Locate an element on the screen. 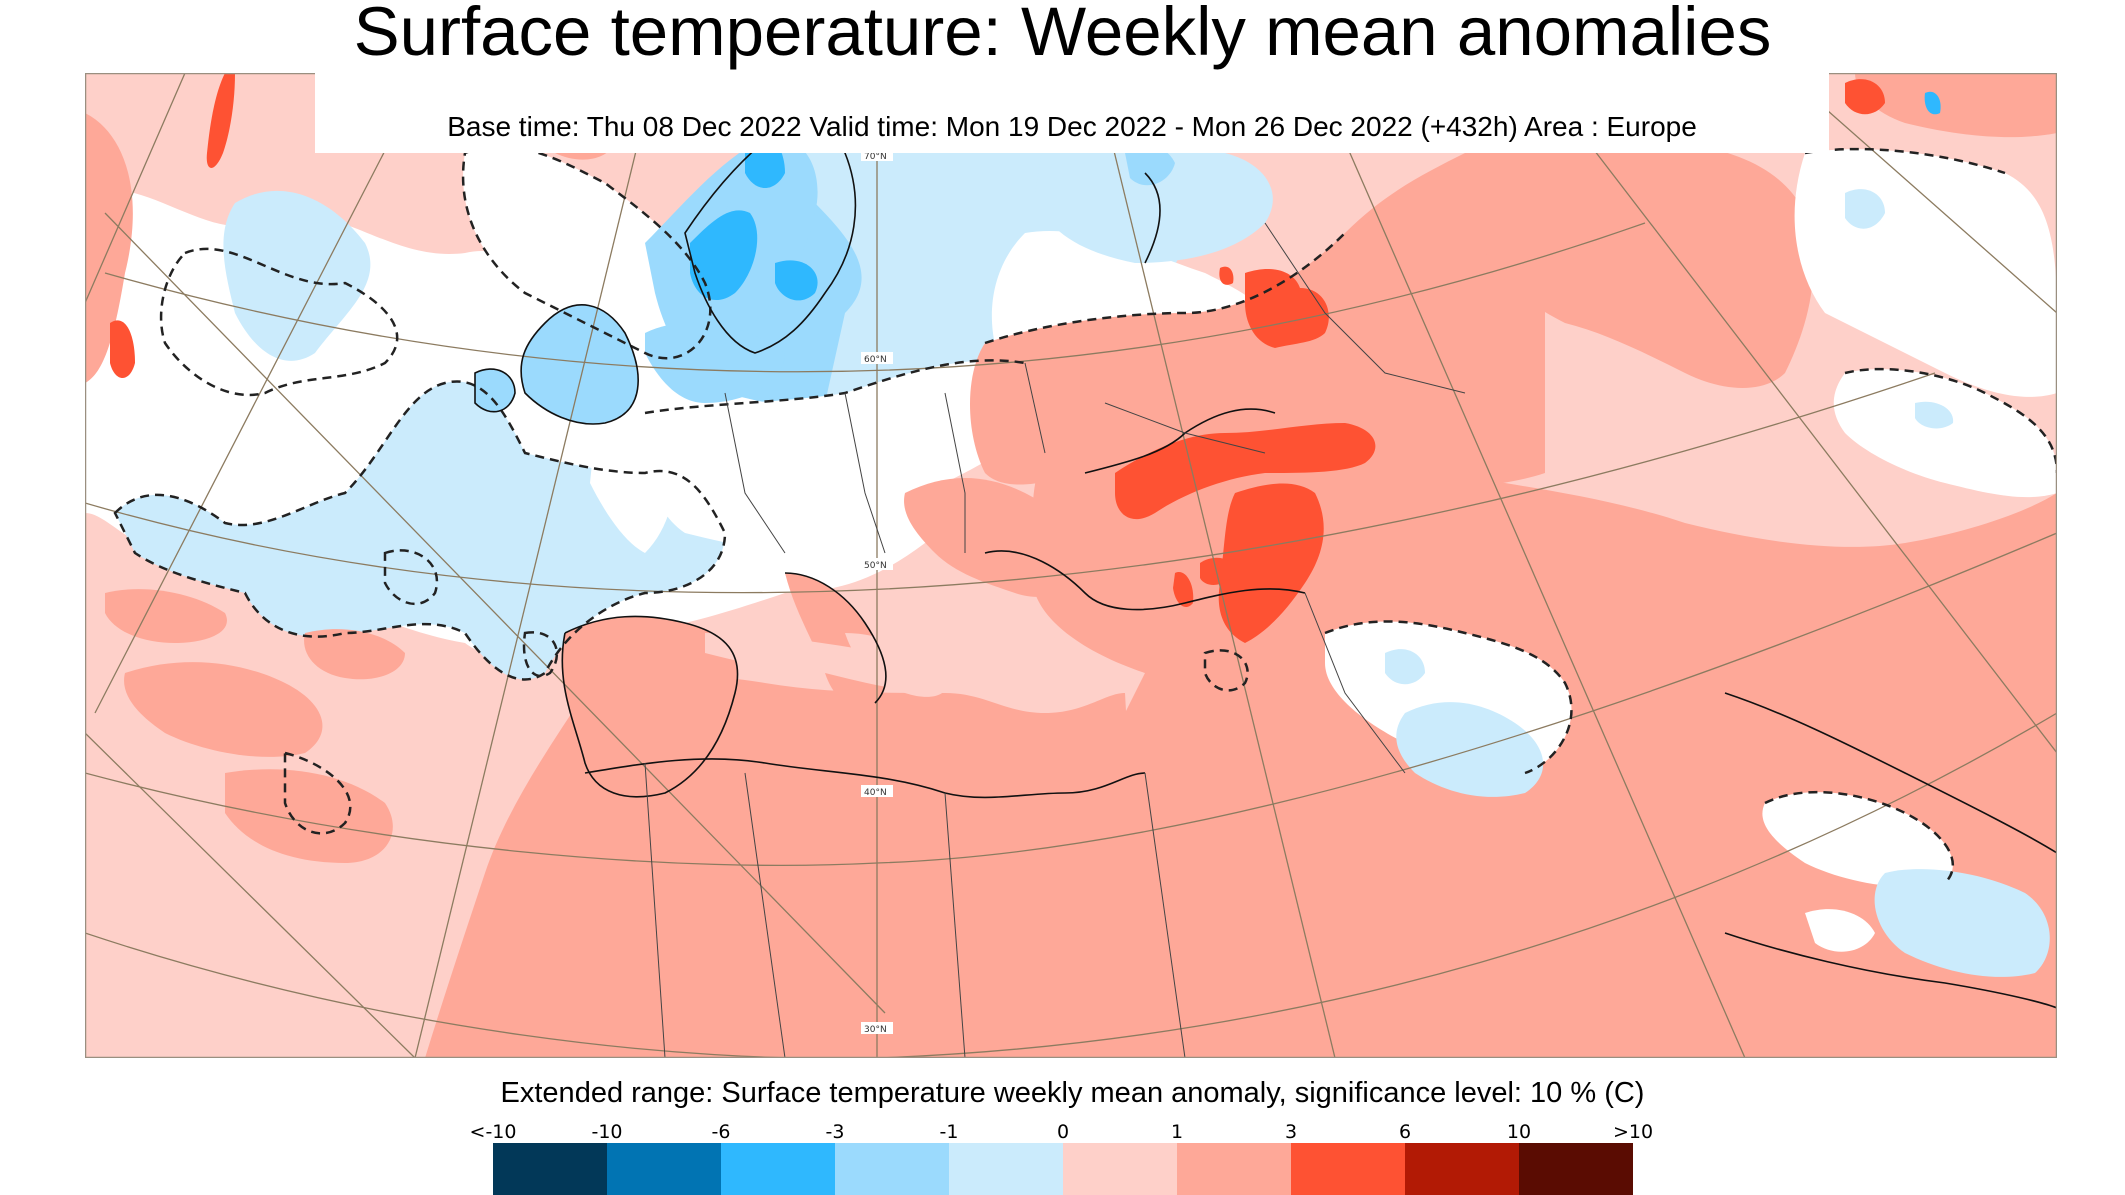  baltic-cold is located at coordinates (796, 280).